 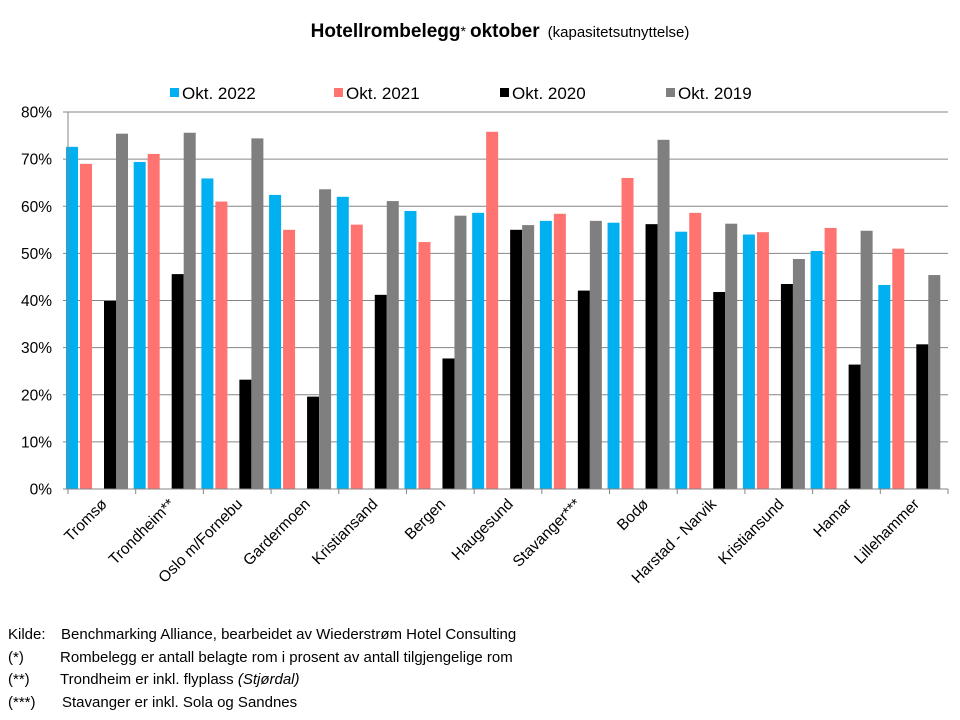 What do you see at coordinates (887, 532) in the screenshot?
I see `x-tick-label: Lillehammer` at bounding box center [887, 532].